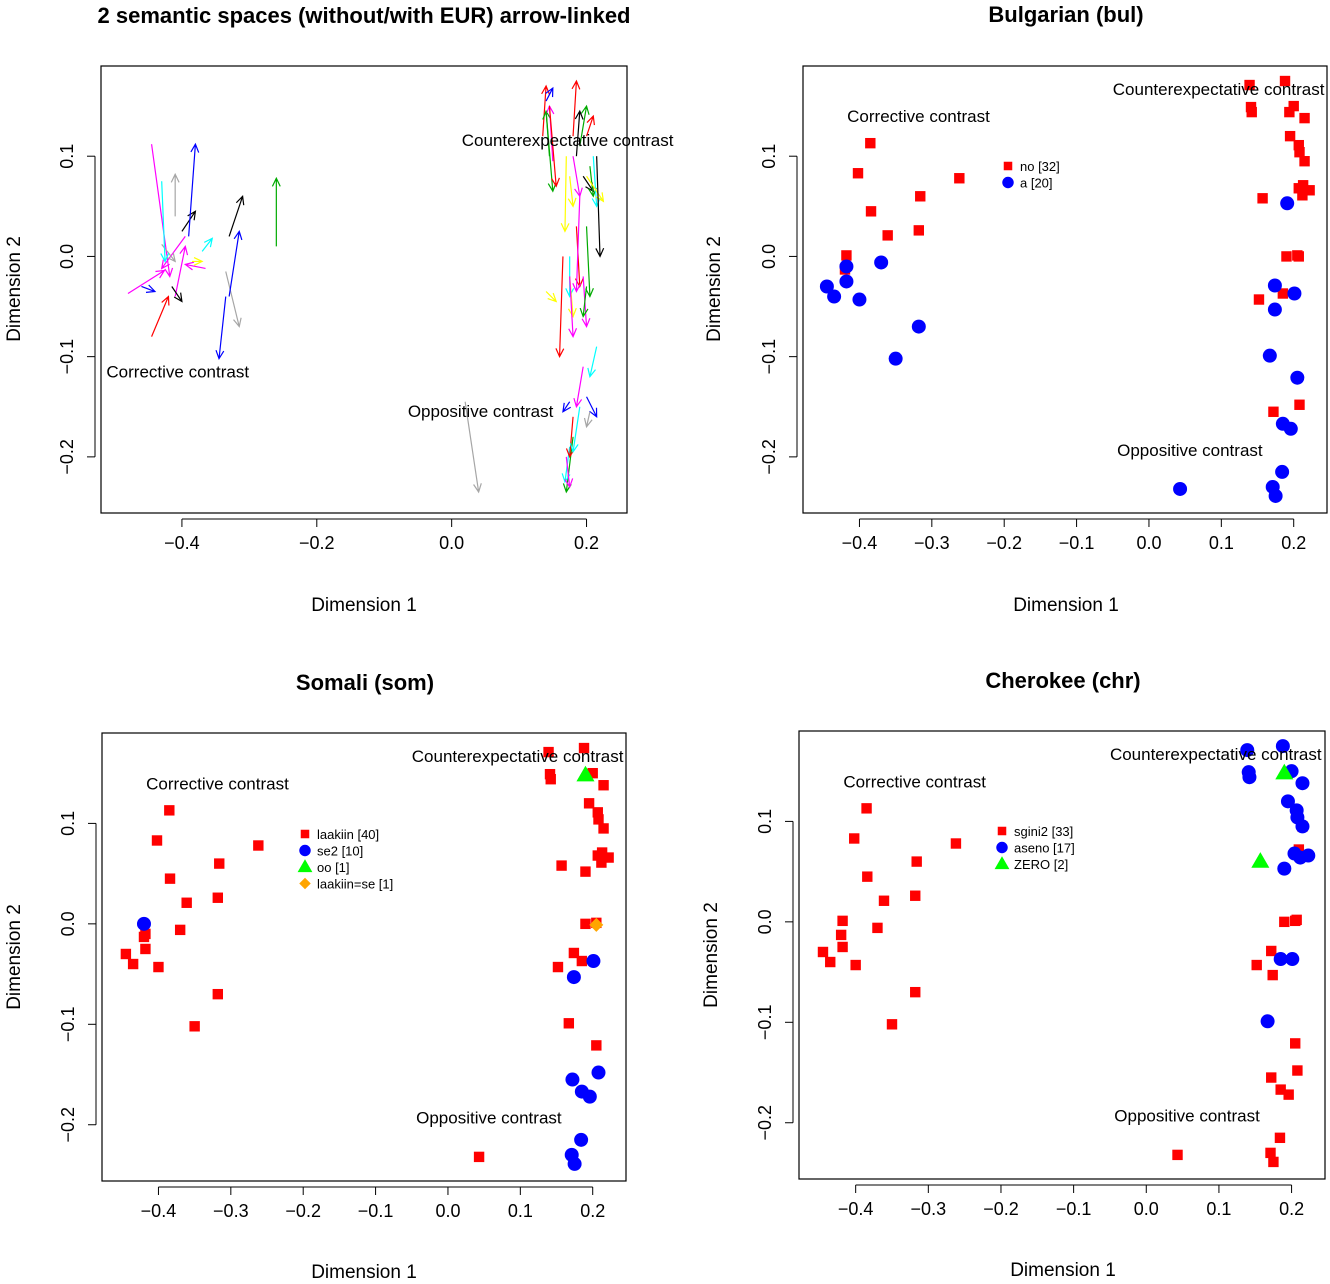  I want to click on region-annotation: Oppositive contrast, so click(1187, 1116).